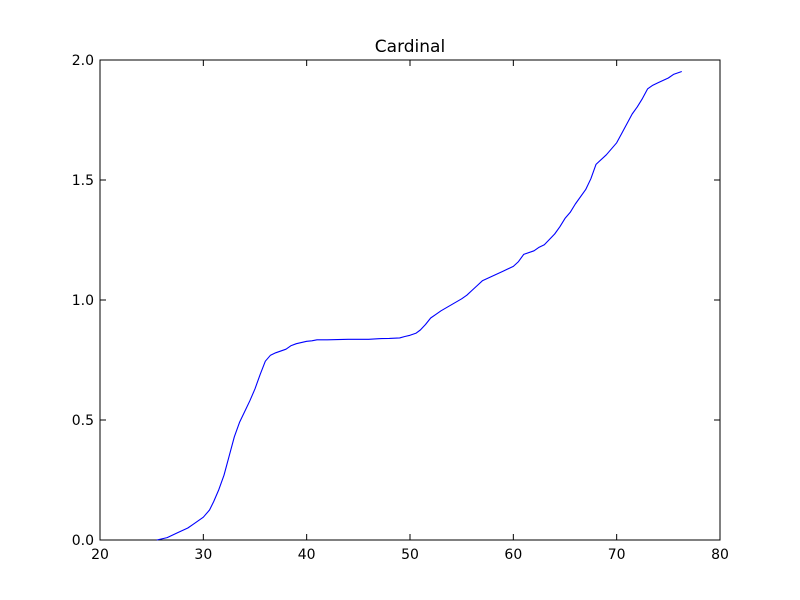  What do you see at coordinates (83, 421) in the screenshot?
I see `y-tick-label: 0.5` at bounding box center [83, 421].